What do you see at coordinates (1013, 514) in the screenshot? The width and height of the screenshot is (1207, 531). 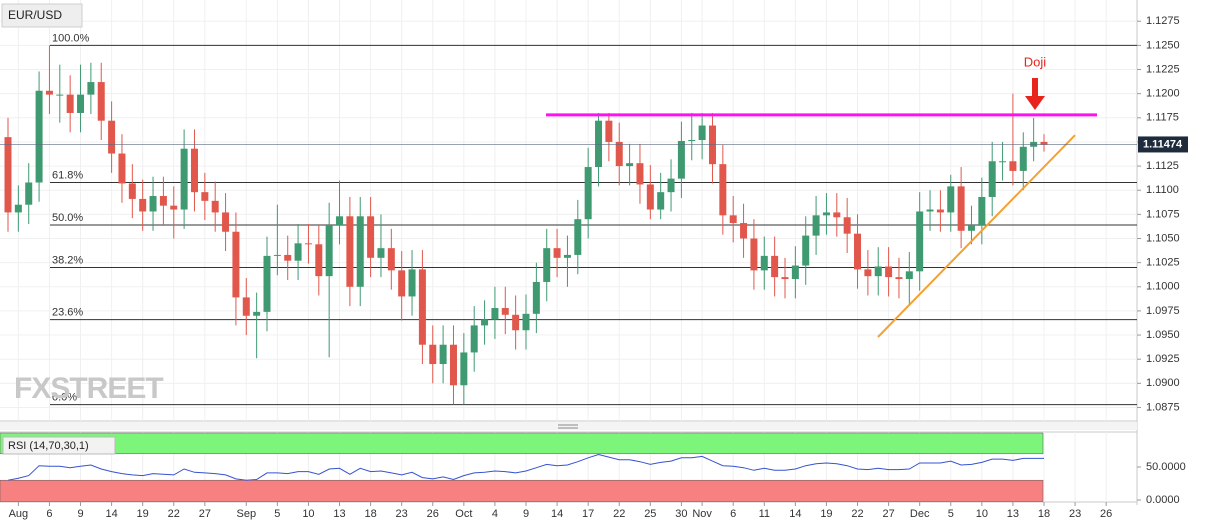 I see `x-tick-label: 13` at bounding box center [1013, 514].